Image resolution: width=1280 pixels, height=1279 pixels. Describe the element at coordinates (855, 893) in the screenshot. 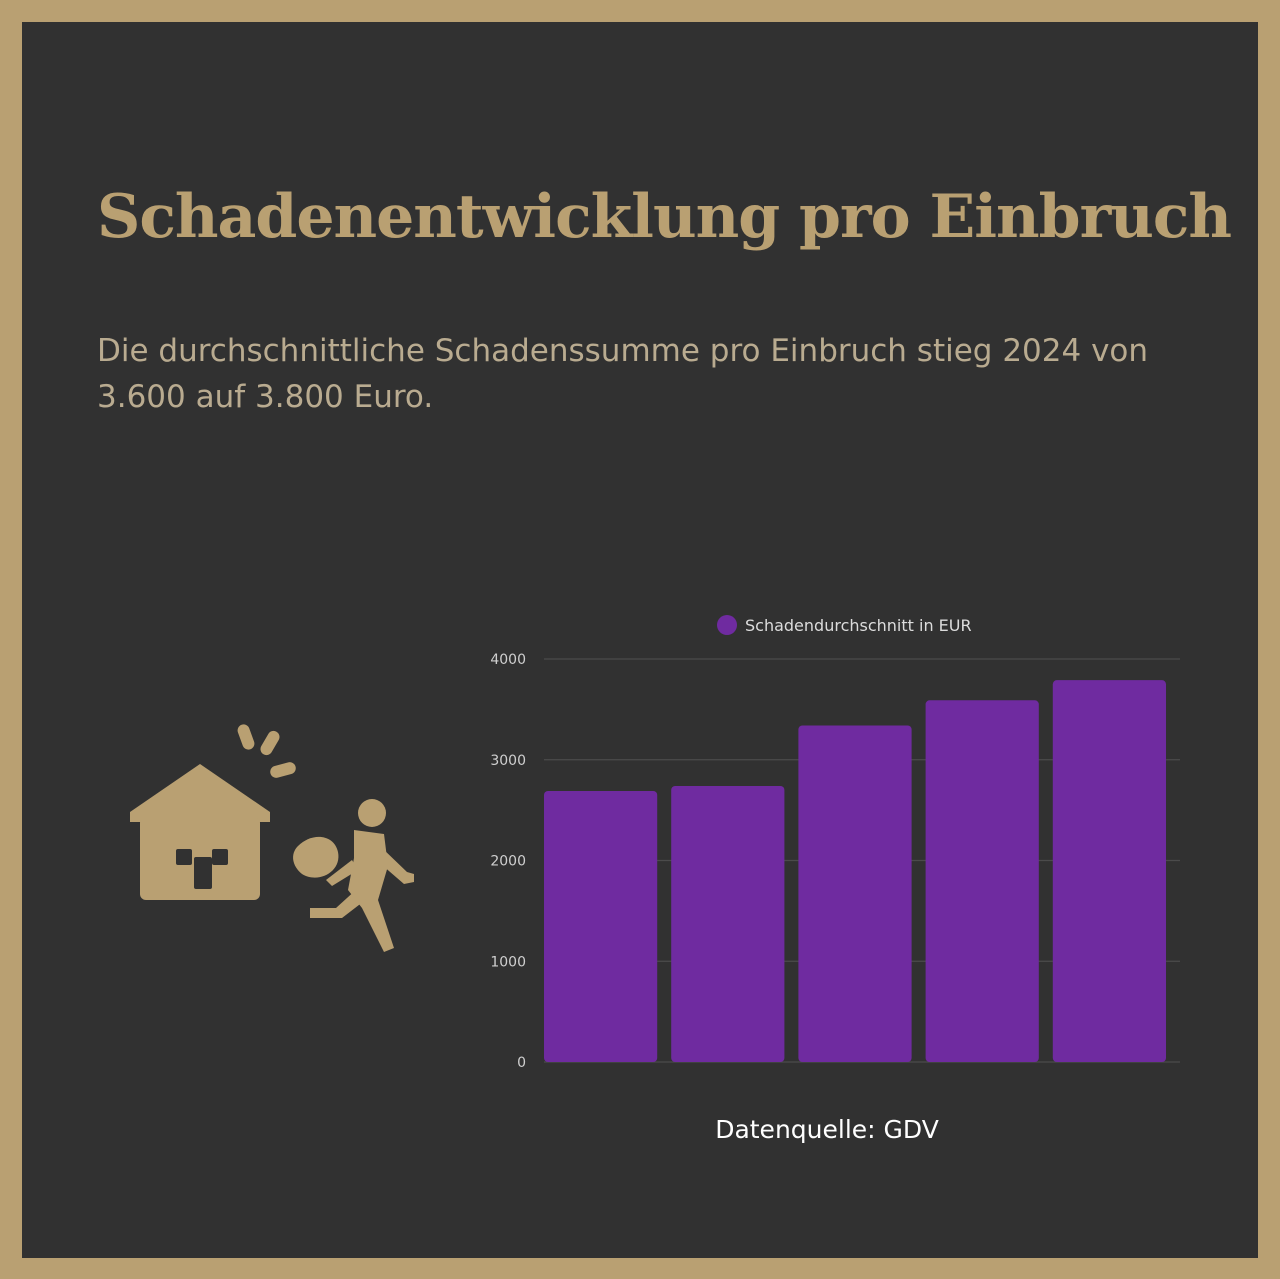

I see `bar-2022` at that location.